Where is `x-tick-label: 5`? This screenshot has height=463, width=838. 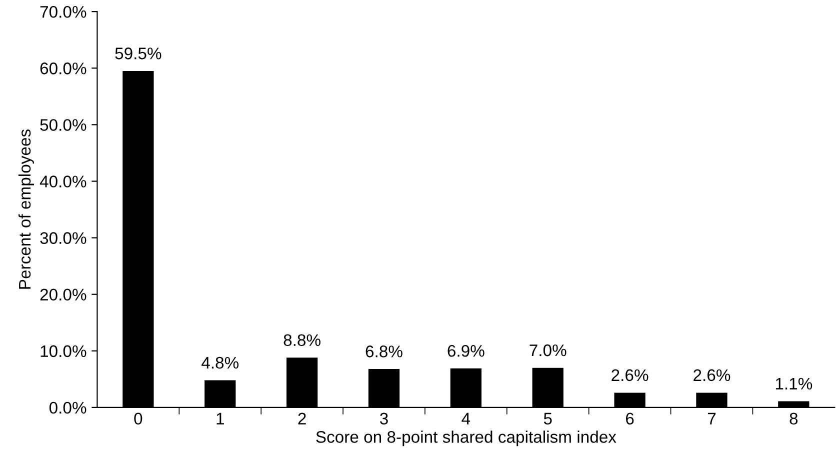
x-tick-label: 5 is located at coordinates (548, 418).